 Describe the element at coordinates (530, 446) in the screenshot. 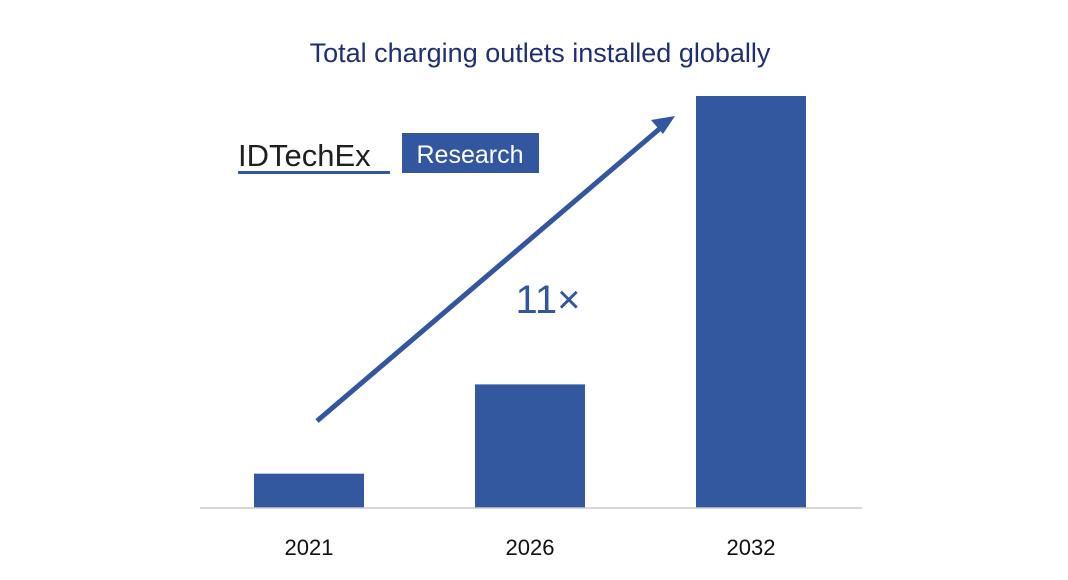

I see `bar-2026` at that location.